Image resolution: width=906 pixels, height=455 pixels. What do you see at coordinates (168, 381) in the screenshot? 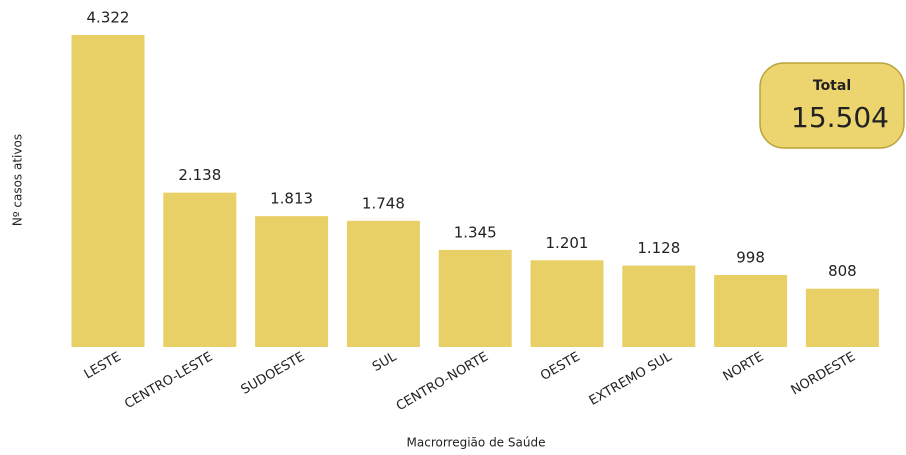
I see `x-tick-label: CENTRO-LESTE` at bounding box center [168, 381].